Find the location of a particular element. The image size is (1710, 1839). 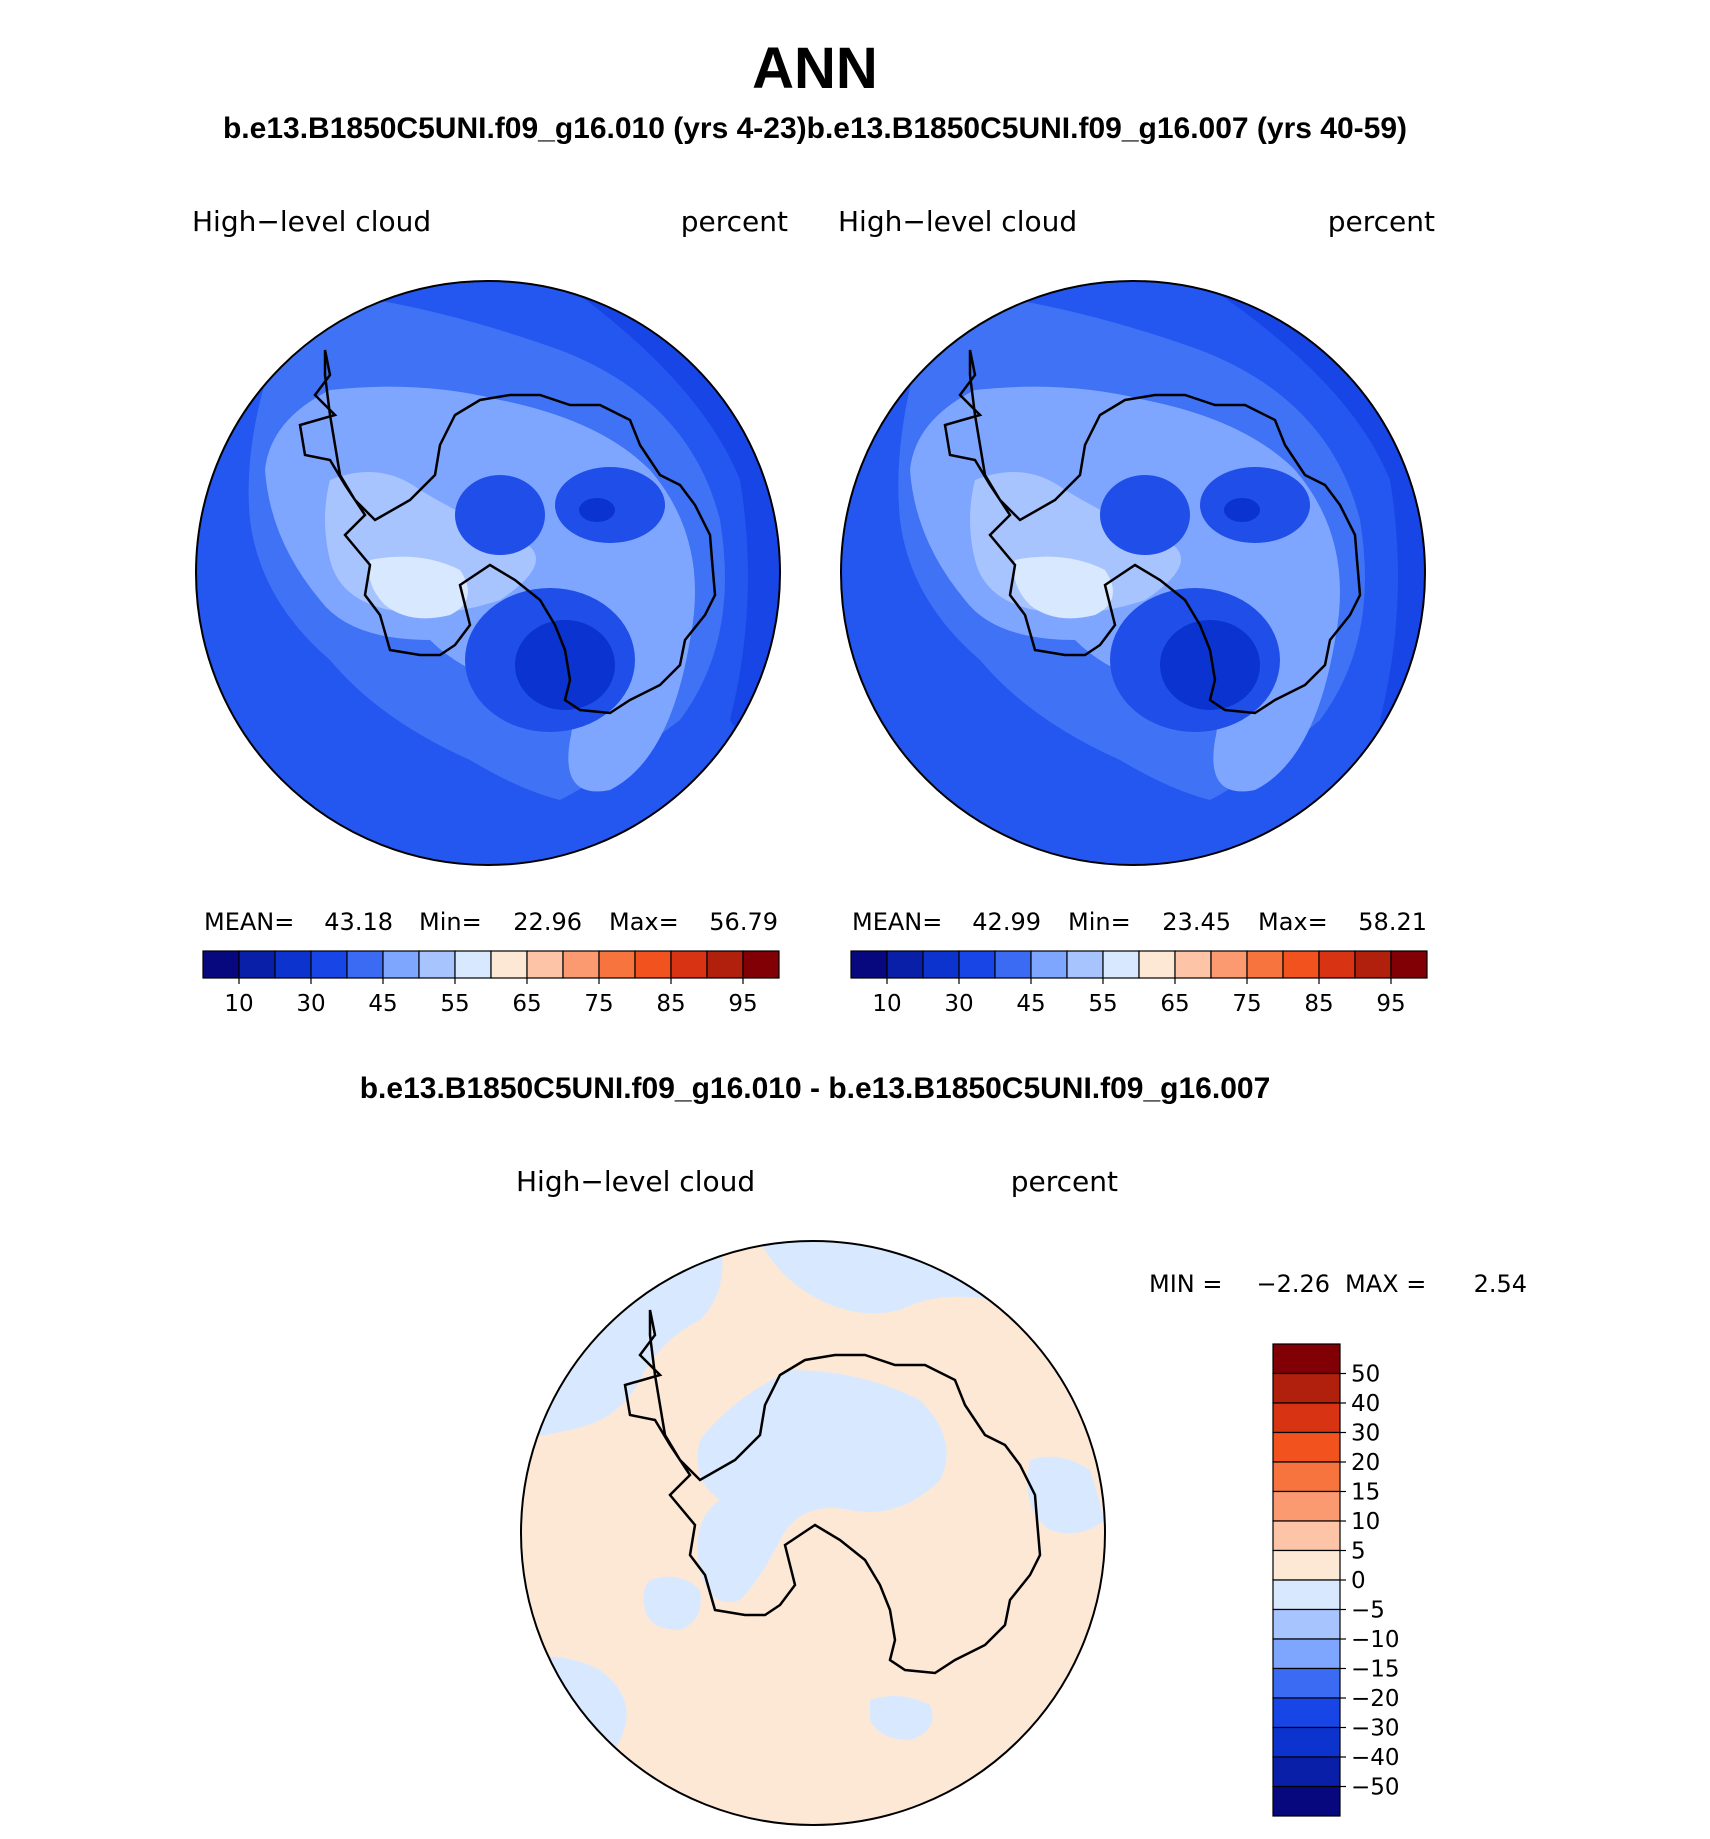

left-colorbar-tick-label: 85 is located at coordinates (670, 1004).